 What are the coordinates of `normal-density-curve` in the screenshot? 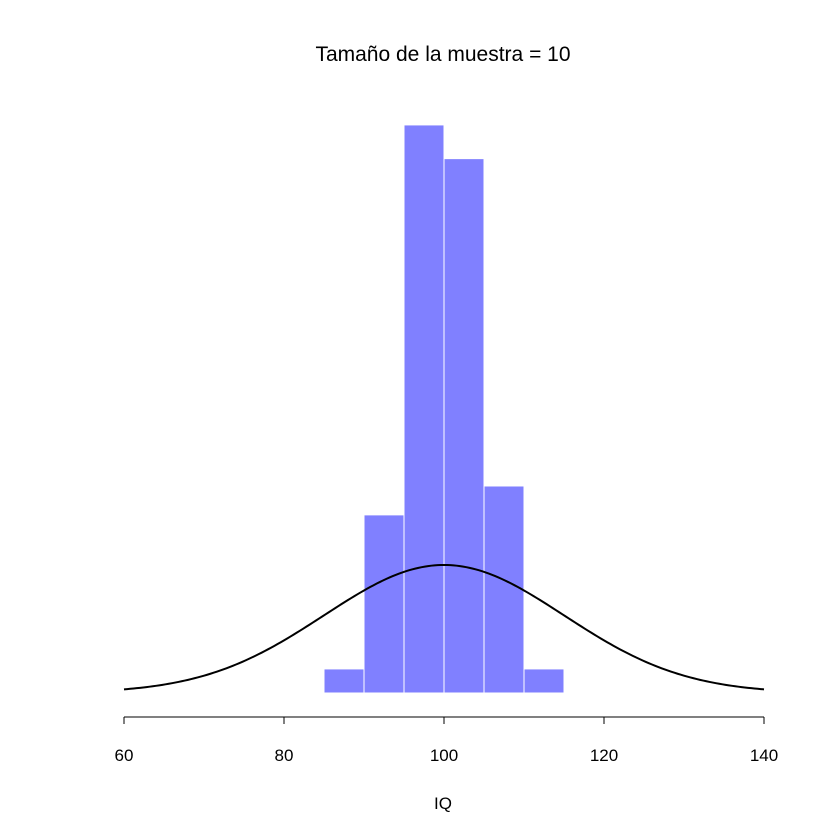 It's located at (444, 627).